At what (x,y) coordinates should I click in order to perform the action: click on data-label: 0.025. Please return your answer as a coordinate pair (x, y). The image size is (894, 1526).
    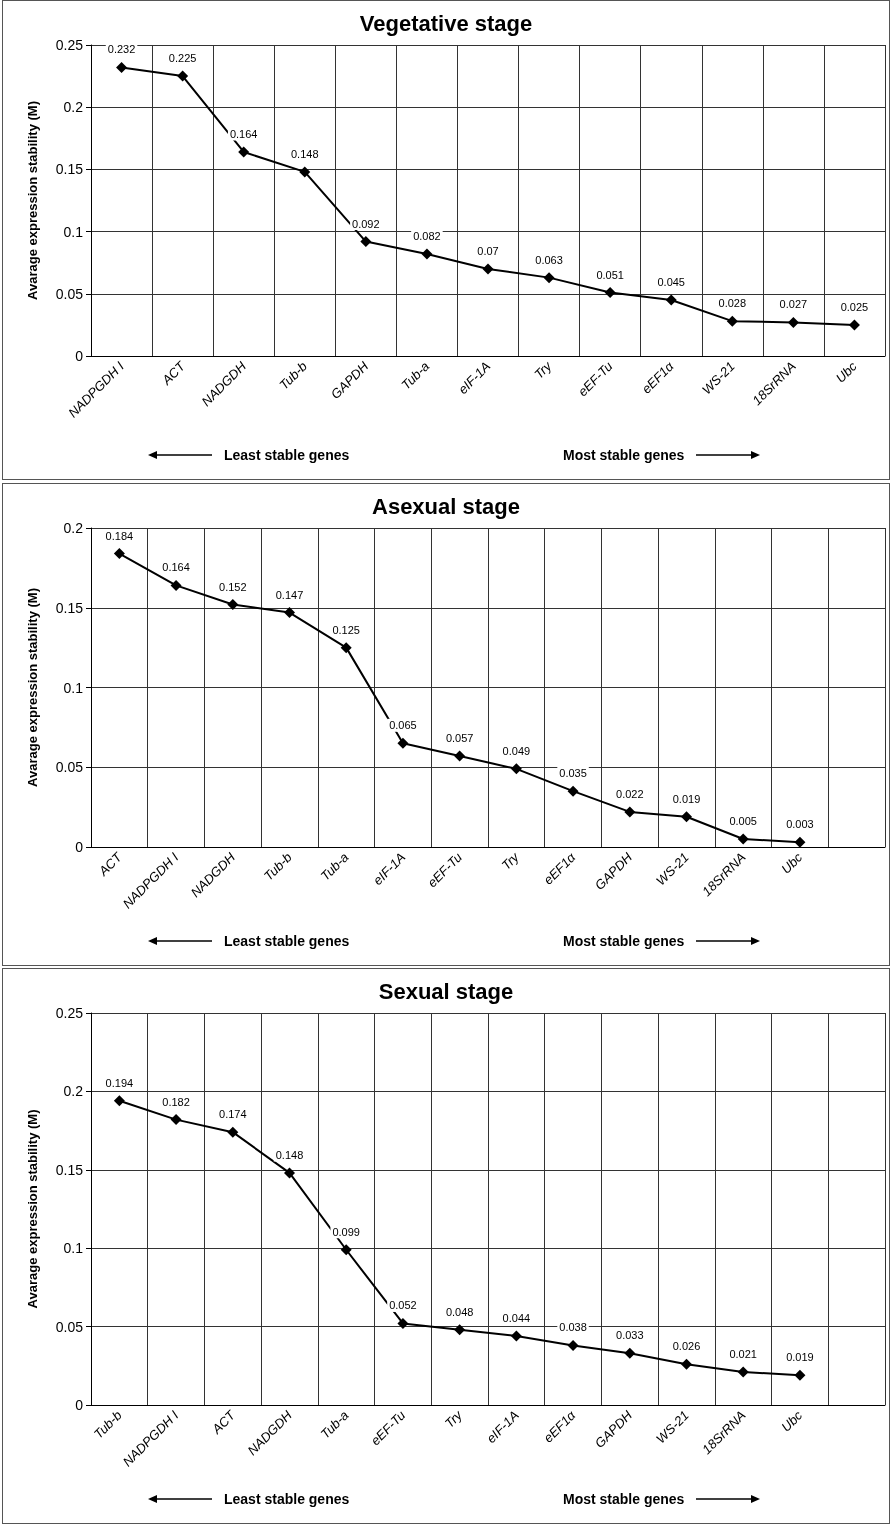
    Looking at the image, I should click on (854, 306).